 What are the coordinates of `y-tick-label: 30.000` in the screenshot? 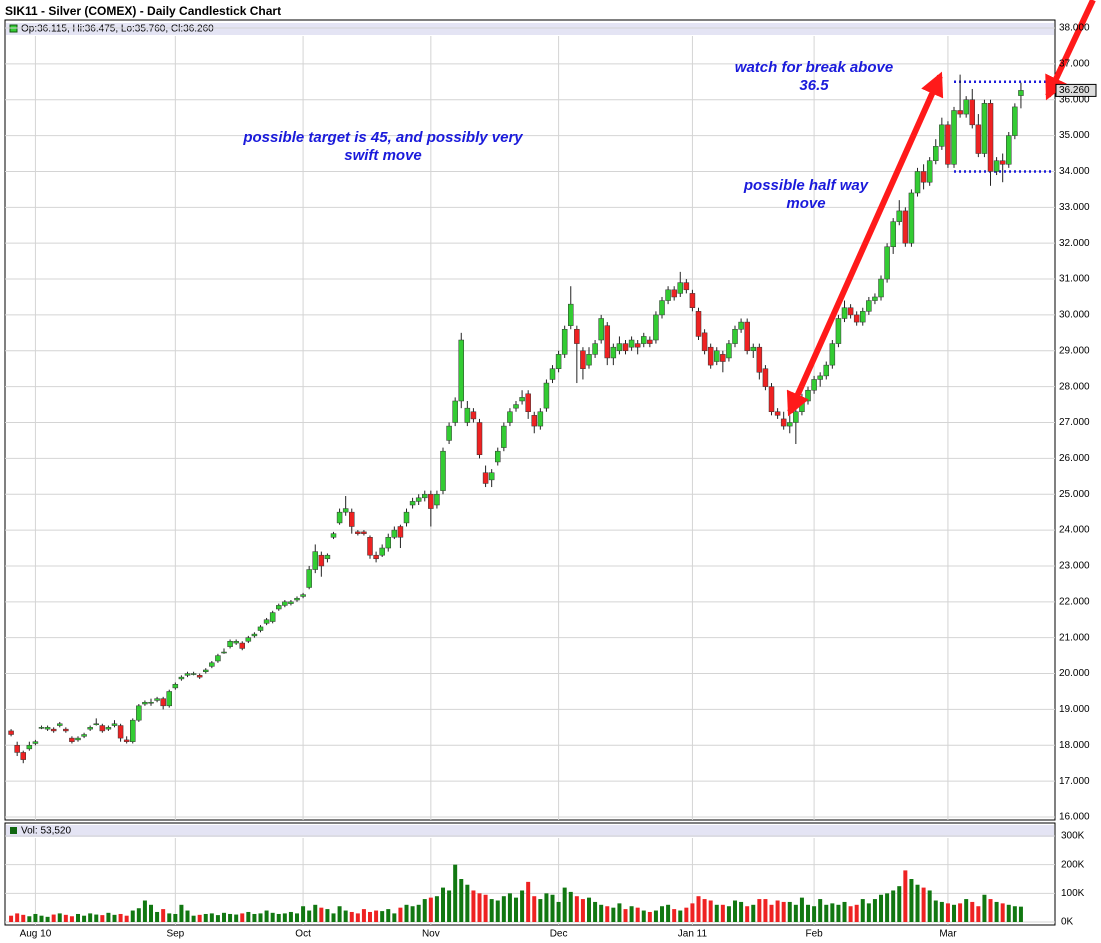 It's located at (1074, 315).